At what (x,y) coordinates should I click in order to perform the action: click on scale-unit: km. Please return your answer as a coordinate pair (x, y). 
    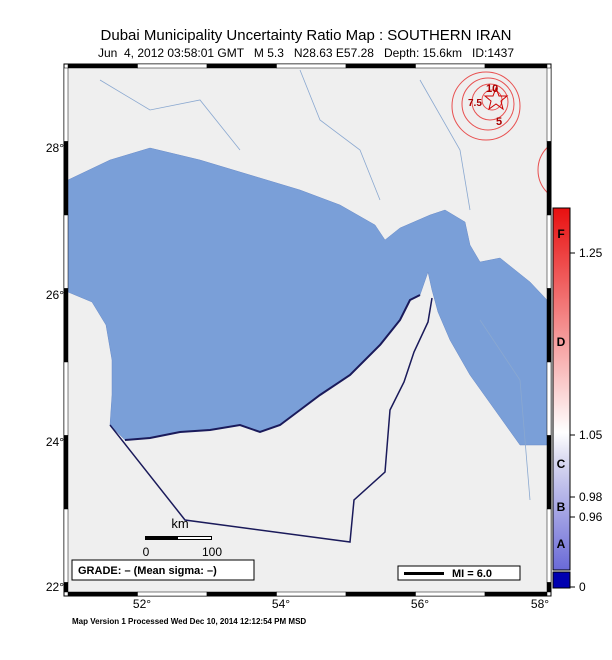
    Looking at the image, I should click on (179, 523).